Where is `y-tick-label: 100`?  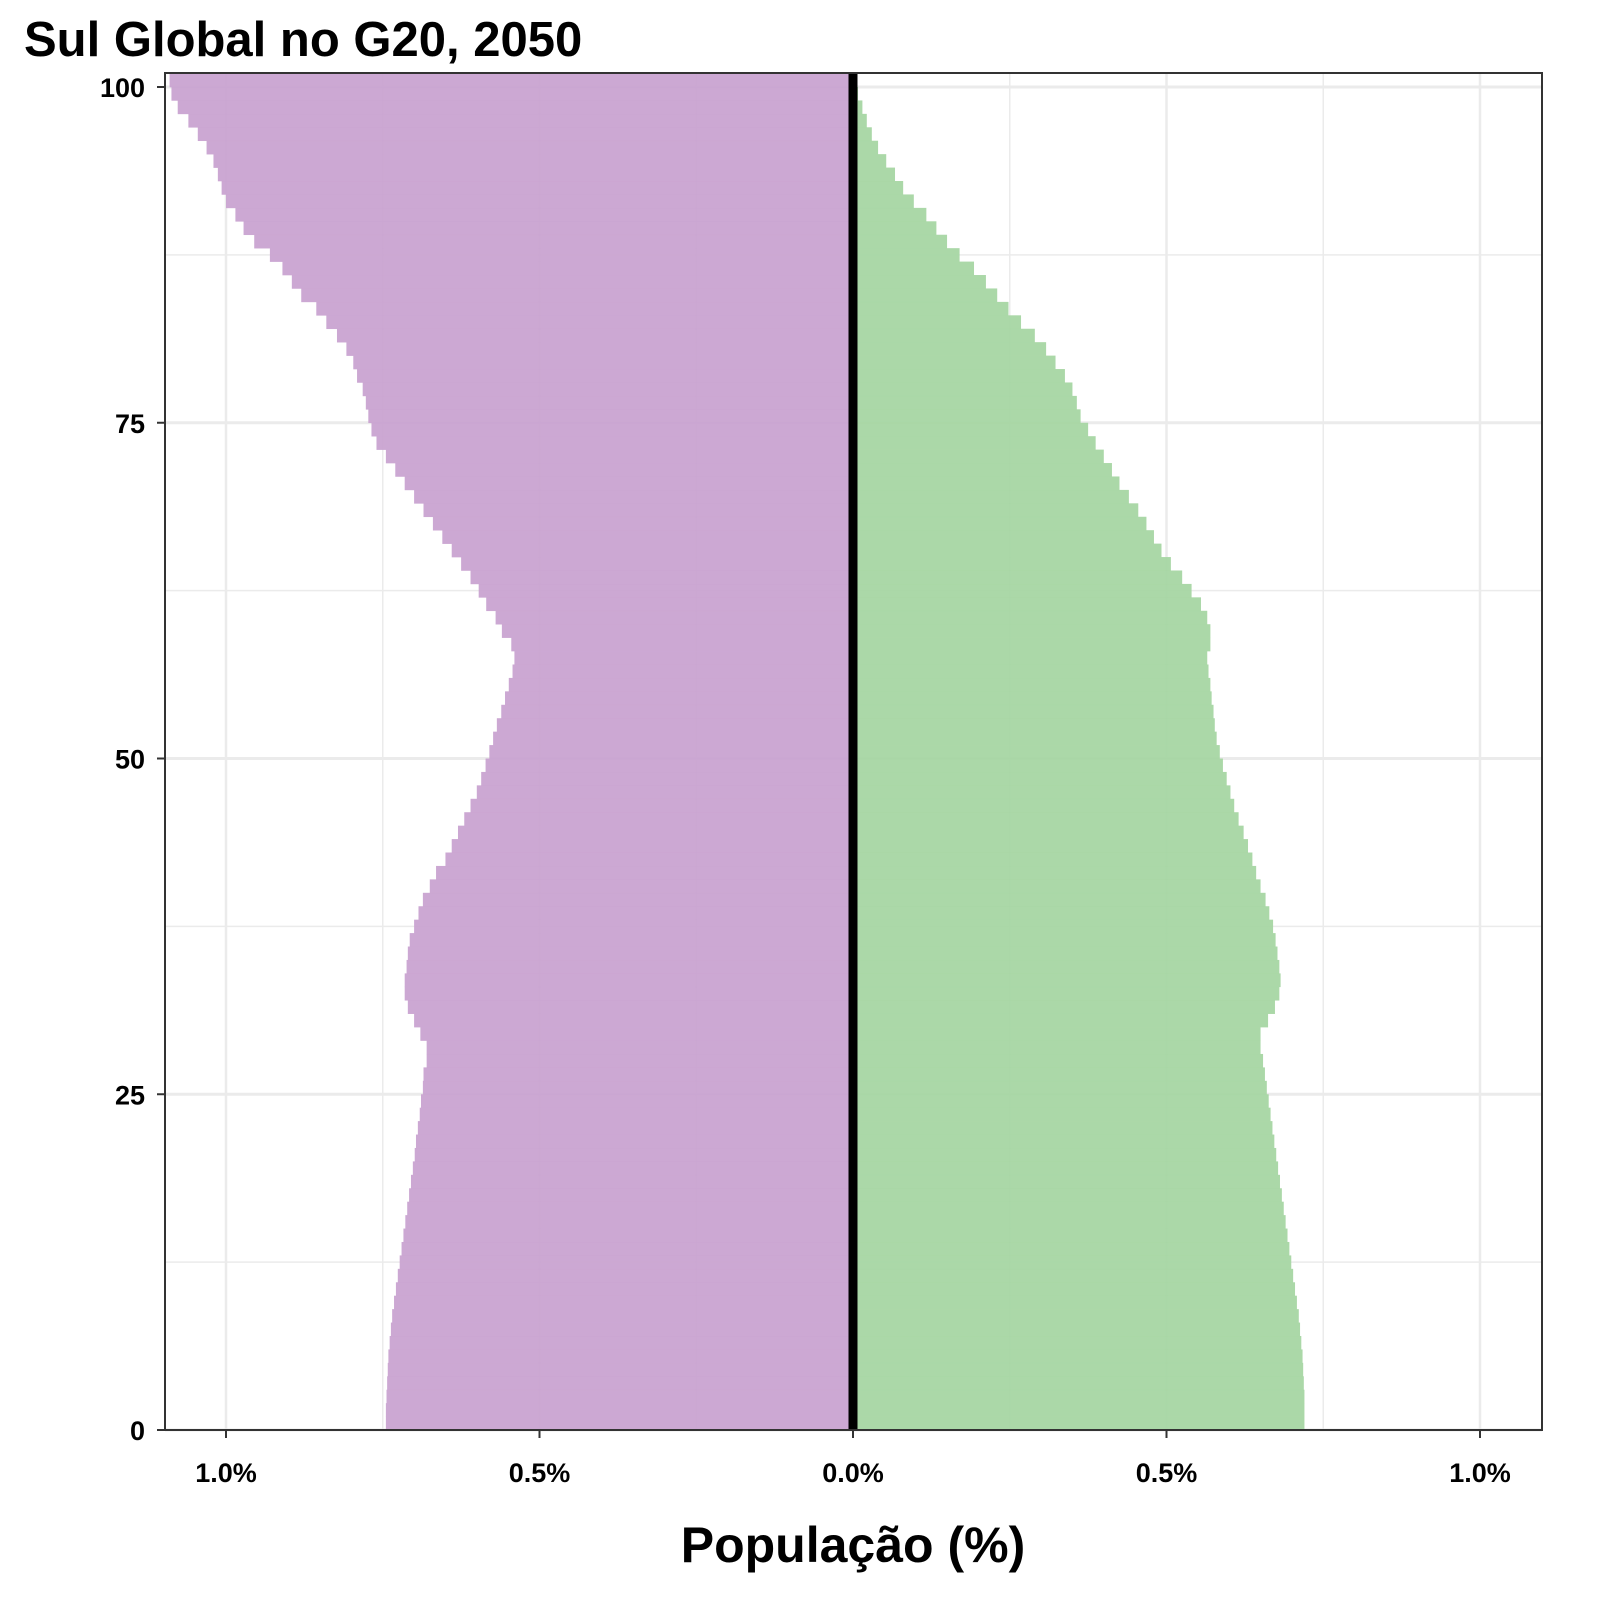
y-tick-label: 100 is located at coordinates (122, 88).